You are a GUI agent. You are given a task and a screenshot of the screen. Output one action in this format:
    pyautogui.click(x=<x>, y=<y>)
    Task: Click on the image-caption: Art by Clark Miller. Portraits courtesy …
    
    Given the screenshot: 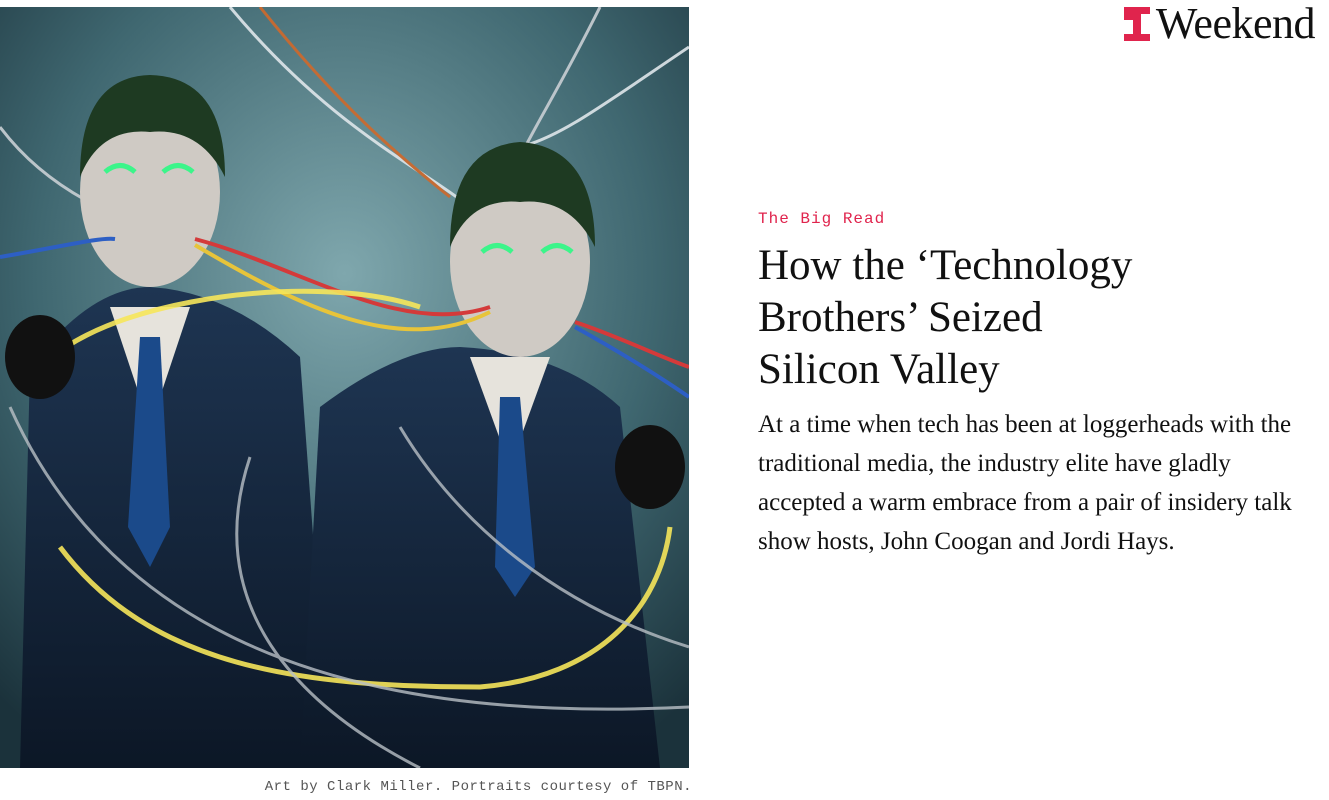 What is the action you would take?
    pyautogui.click(x=478, y=787)
    